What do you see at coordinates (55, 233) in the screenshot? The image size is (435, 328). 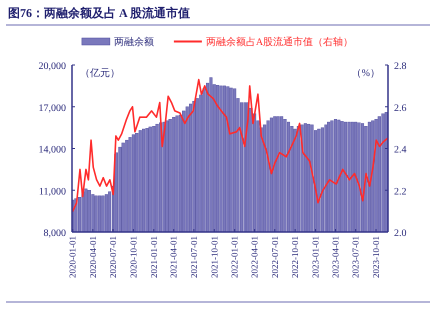 I see `y-tick-label: 8,000` at bounding box center [55, 233].